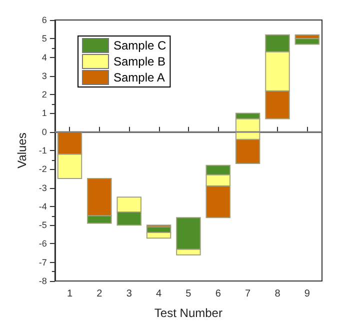 This screenshot has height=333, width=350. I want to click on x-axis-title: Test Number, so click(188, 313).